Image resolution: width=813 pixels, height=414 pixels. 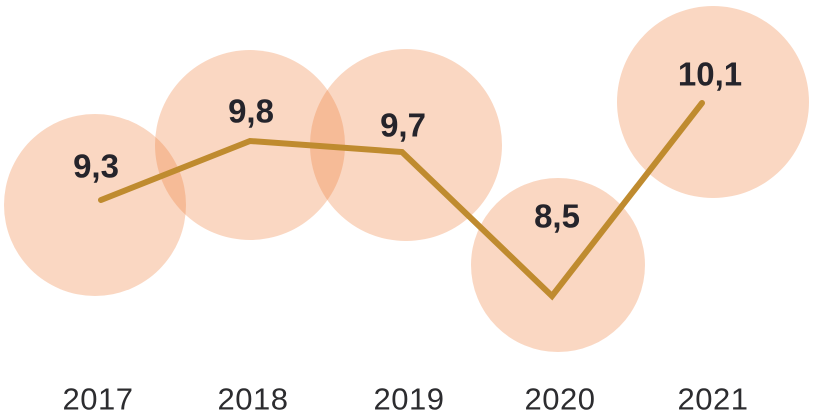 I want to click on x-axis-label-2017: 2017, so click(x=98, y=397).